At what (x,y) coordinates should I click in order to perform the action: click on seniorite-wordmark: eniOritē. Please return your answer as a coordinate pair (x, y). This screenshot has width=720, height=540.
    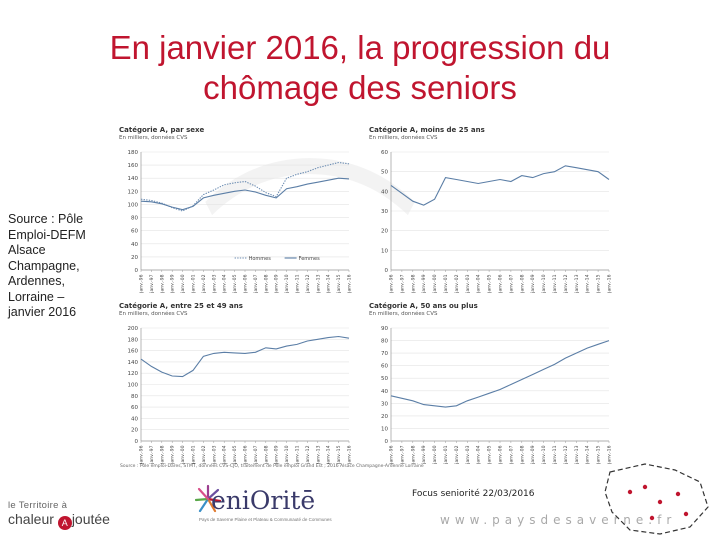
    Looking at the image, I should click on (263, 500).